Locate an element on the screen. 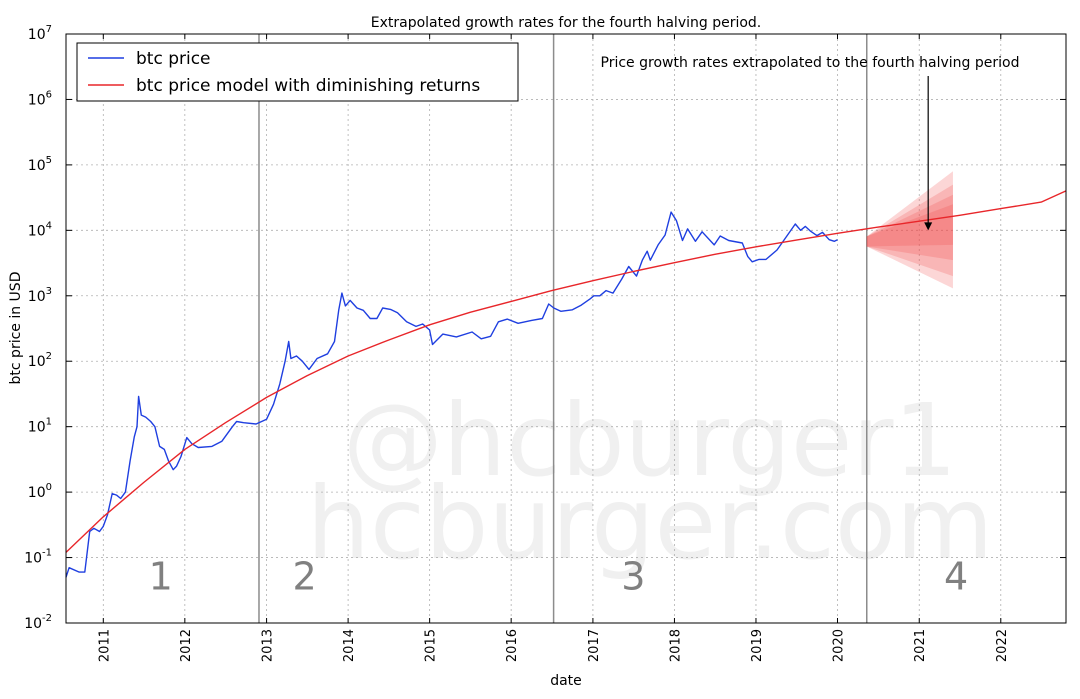 This screenshot has height=699, width=1080. y-tick-label: 10⁰ is located at coordinates (40, 491).